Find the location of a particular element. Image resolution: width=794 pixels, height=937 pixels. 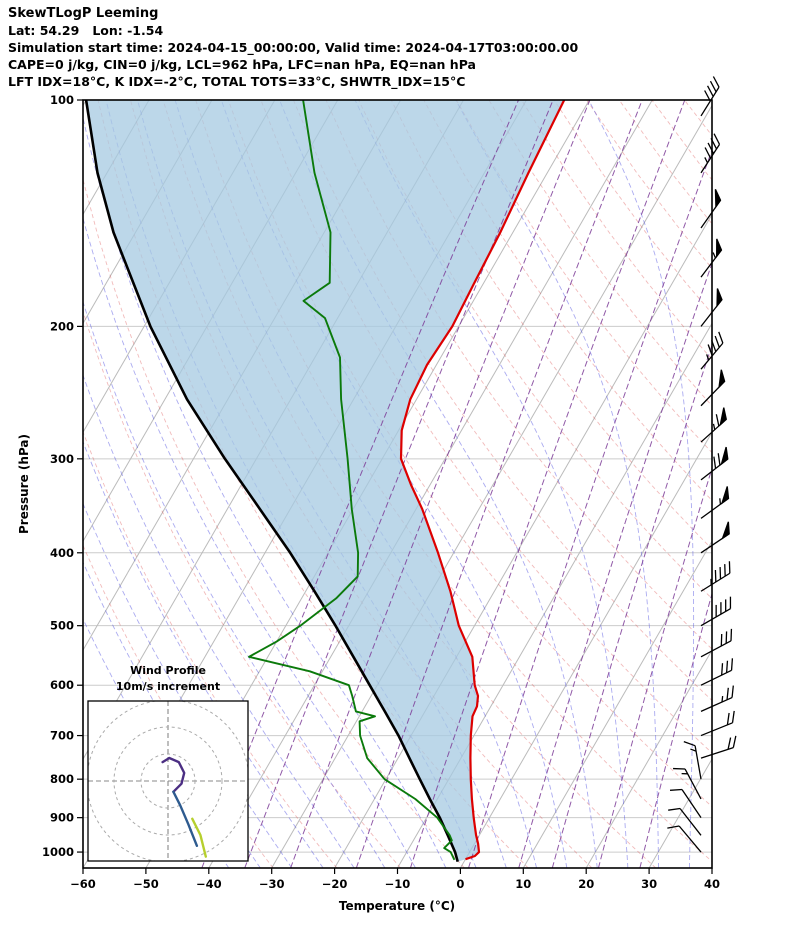

temp-tick-label: 20 is located at coordinates (586, 884).